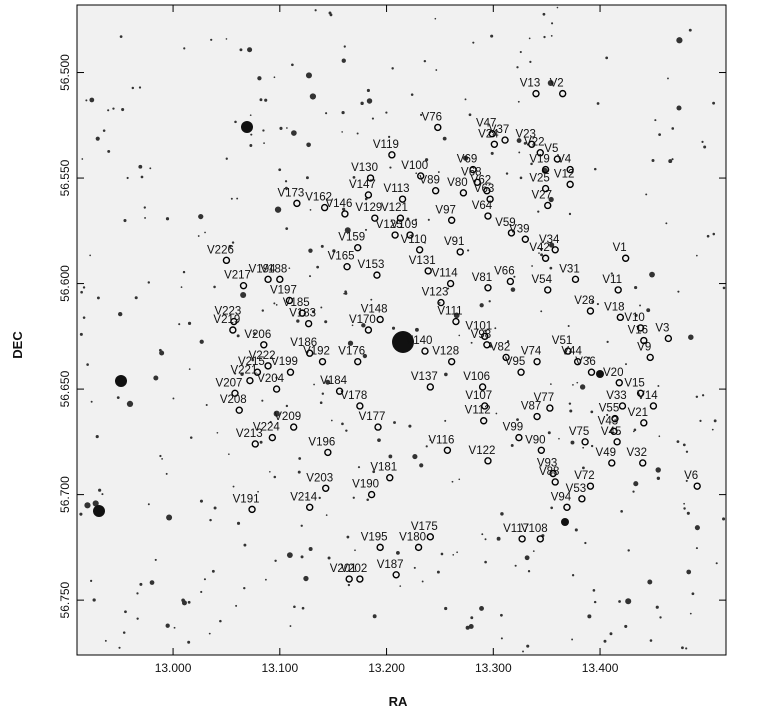 This screenshot has height=716, width=768. Describe the element at coordinates (65, 72) in the screenshot. I see `y-tick-label: 56.500` at that location.